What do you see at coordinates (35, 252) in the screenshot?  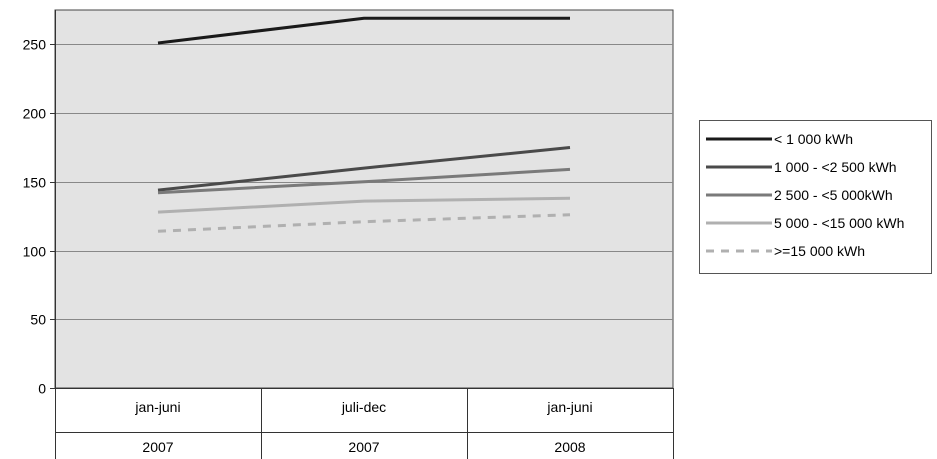 I see `y-tick-label: 100` at bounding box center [35, 252].